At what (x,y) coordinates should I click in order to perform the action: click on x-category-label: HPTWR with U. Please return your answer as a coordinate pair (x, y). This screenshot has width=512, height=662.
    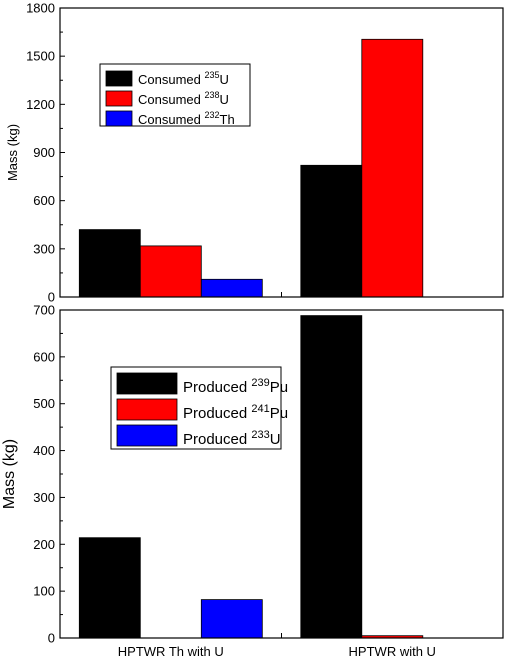
    Looking at the image, I should click on (392, 651).